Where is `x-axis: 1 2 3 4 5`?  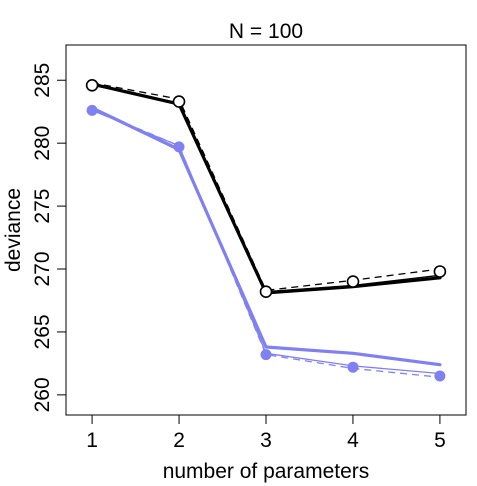
x-axis: 1 2 3 4 5 is located at coordinates (266, 433).